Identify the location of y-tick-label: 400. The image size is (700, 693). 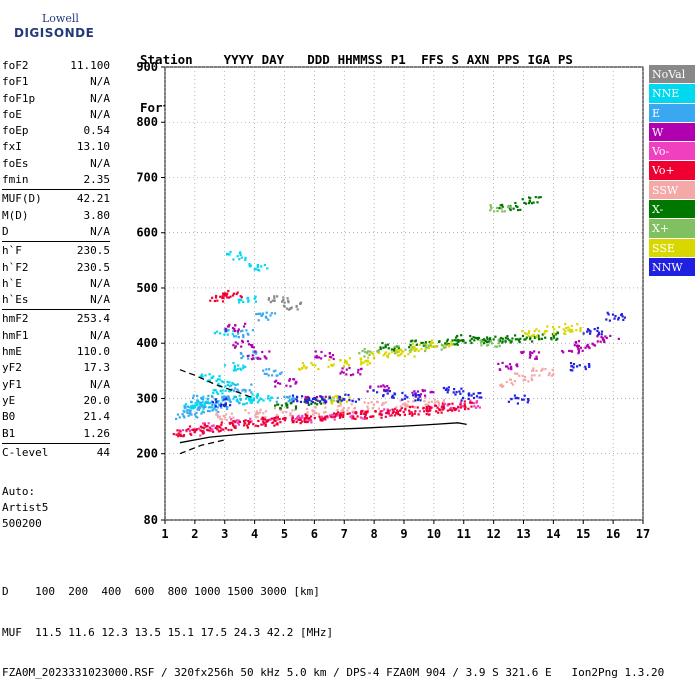
(147, 343).